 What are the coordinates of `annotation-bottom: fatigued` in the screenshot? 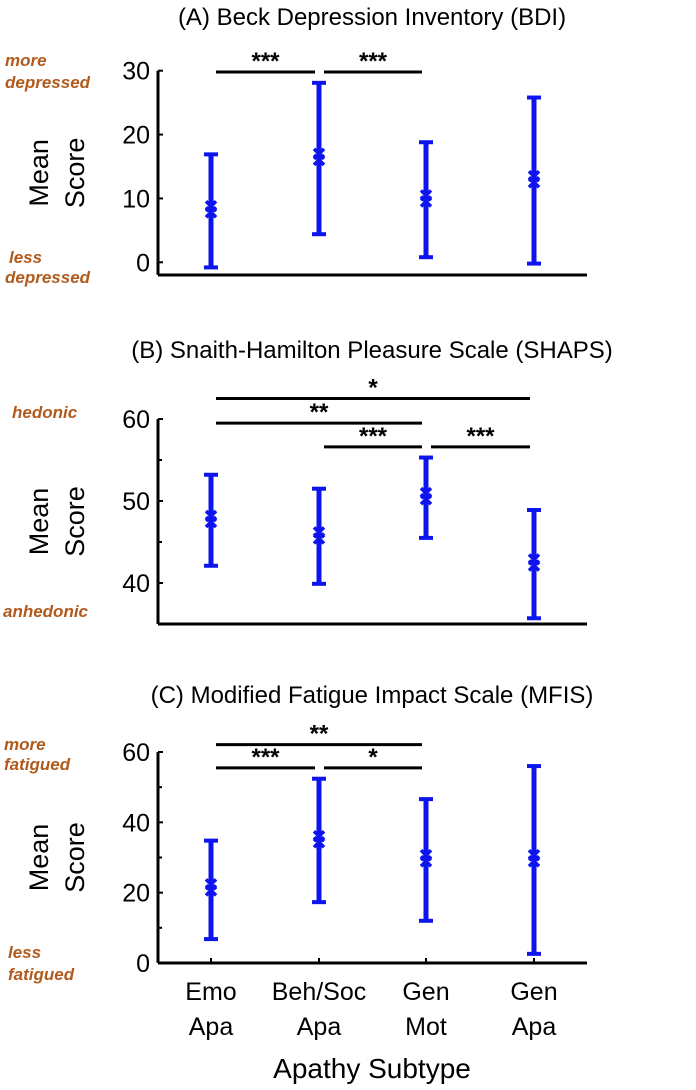 It's located at (41, 974).